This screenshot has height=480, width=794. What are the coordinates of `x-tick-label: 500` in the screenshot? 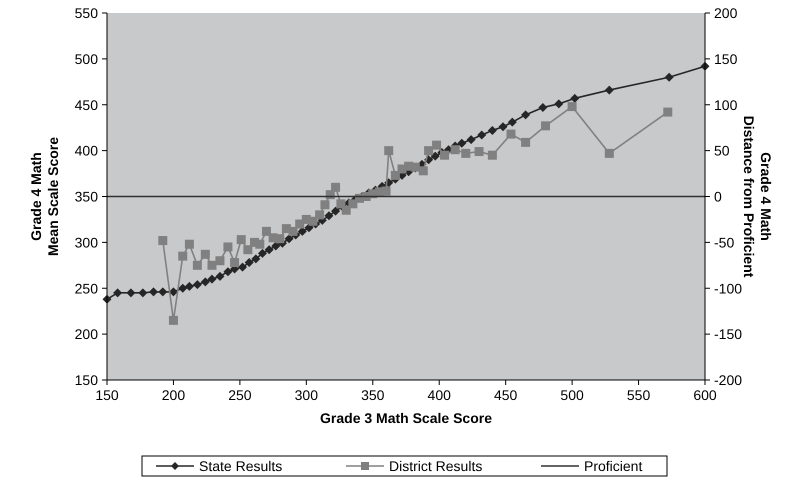 It's located at (572, 395).